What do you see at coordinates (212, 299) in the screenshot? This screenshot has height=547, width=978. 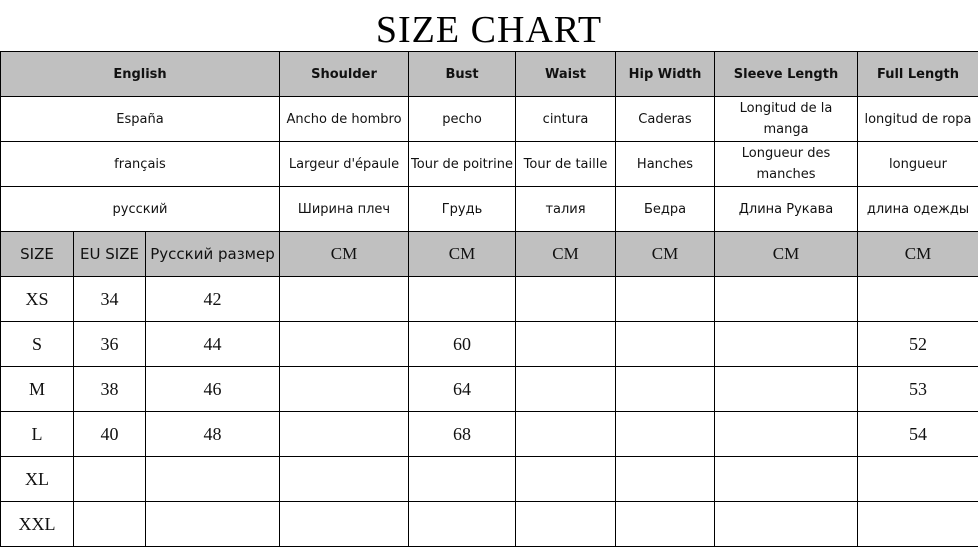 I see `ru-size-cell: 42` at bounding box center [212, 299].